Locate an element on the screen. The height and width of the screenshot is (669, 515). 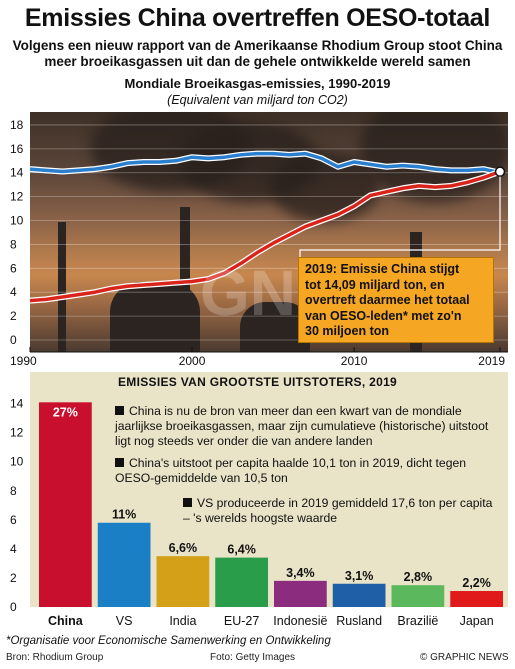
cooling-tower is located at coordinates (155, 317).